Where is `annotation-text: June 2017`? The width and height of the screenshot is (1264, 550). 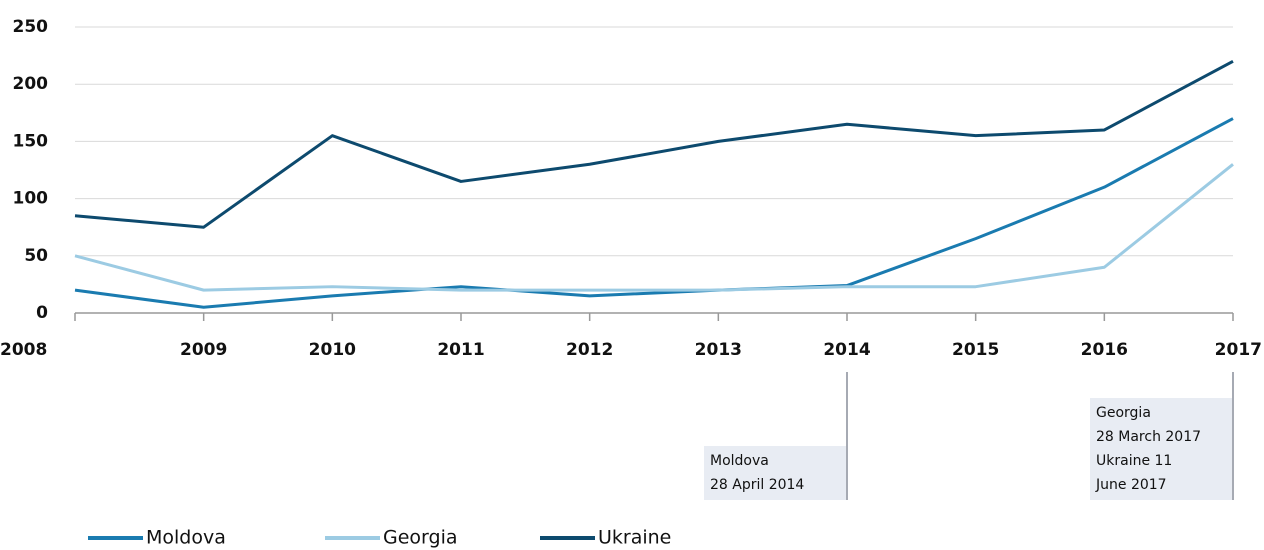
annotation-text: June 2017 is located at coordinates (1131, 485).